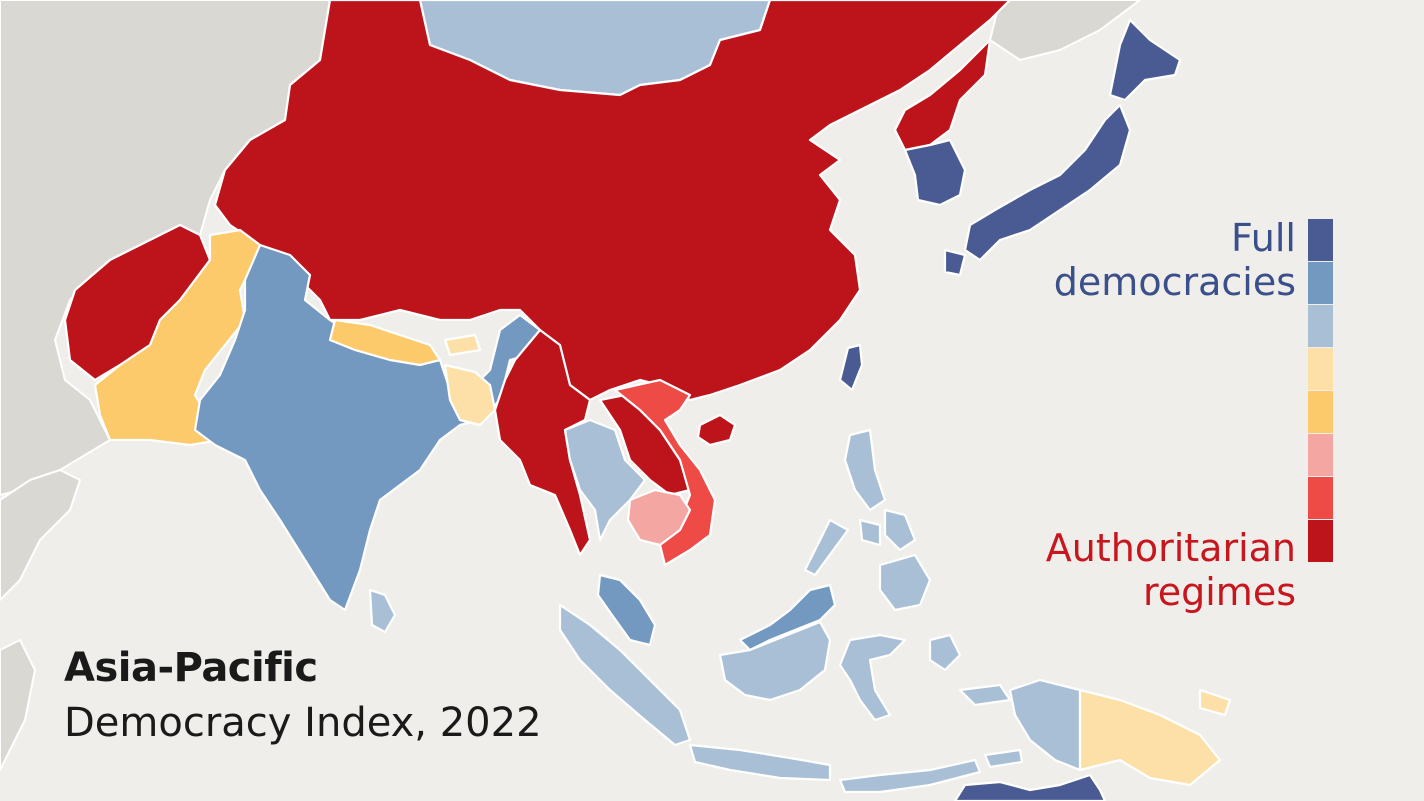 The height and width of the screenshot is (801, 1424). I want to click on region-philippines, so click(867, 520).